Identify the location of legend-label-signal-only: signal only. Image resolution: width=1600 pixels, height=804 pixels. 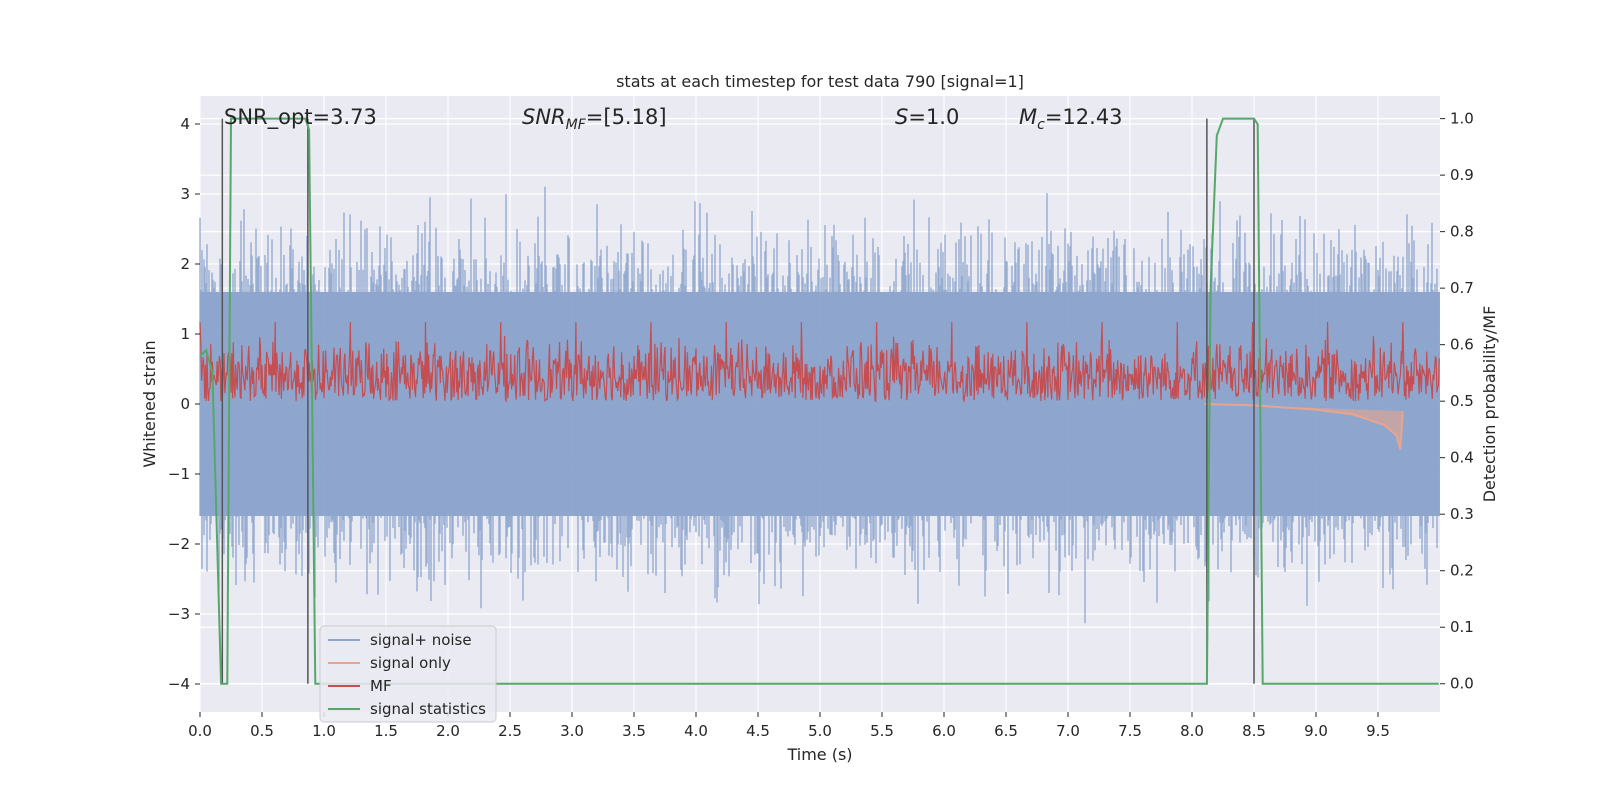
(410, 663).